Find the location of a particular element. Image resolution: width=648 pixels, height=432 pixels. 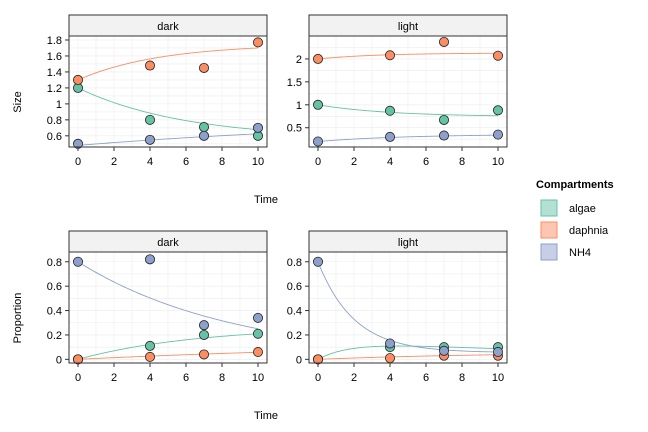

y-tick-label: 1.4 is located at coordinates (54, 73).